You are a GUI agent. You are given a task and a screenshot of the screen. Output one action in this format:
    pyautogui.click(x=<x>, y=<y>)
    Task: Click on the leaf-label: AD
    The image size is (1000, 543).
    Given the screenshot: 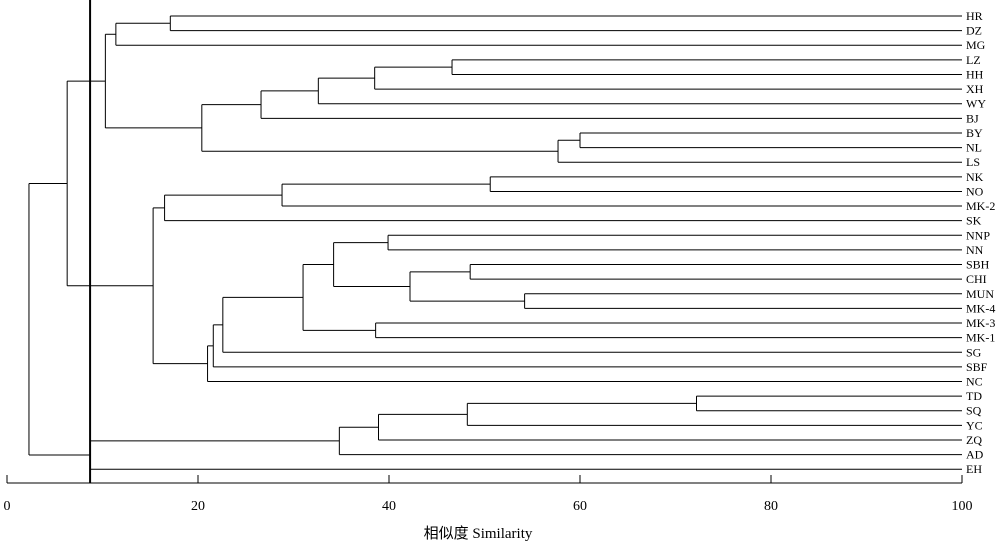 What is the action you would take?
    pyautogui.click(x=975, y=455)
    